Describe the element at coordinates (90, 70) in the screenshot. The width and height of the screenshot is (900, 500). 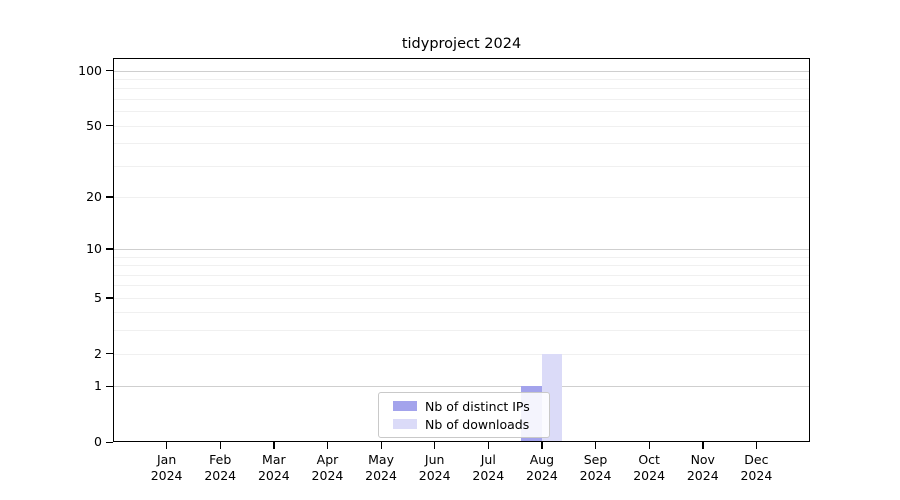
I see `y-tick-label: 100` at that location.